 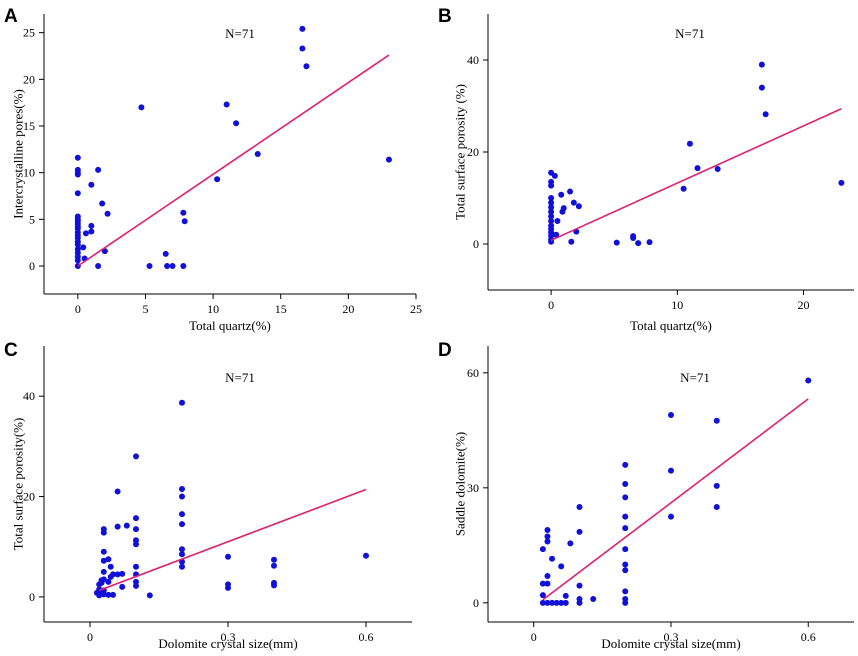 I want to click on panel-letter: A, so click(x=11, y=16).